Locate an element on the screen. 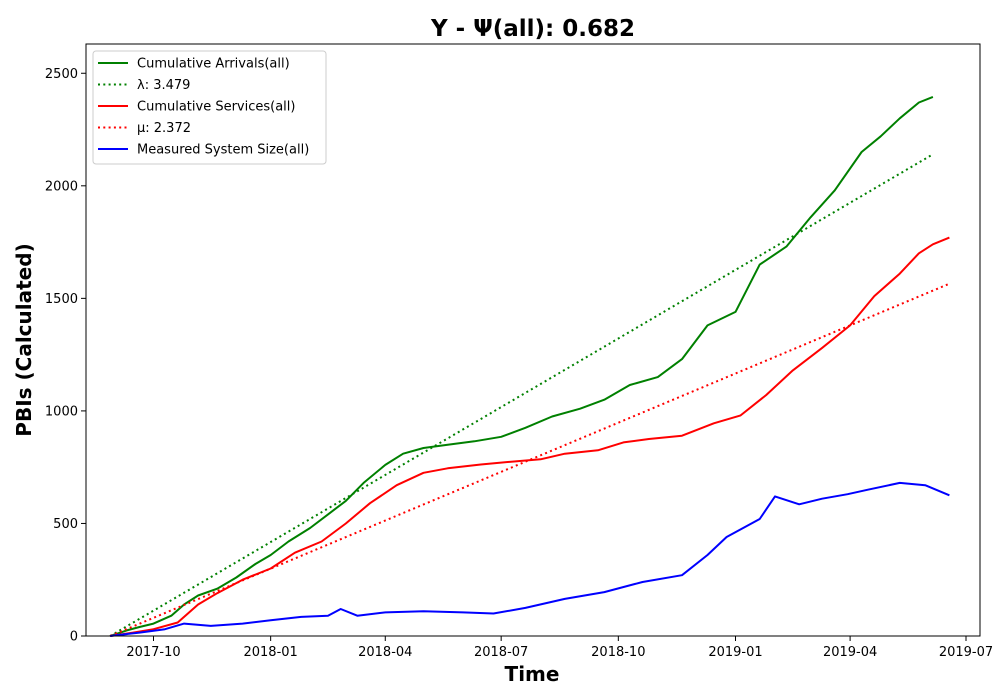 The height and width of the screenshot is (700, 1000). legend-entry: Cumulative Services(all) is located at coordinates (216, 107).